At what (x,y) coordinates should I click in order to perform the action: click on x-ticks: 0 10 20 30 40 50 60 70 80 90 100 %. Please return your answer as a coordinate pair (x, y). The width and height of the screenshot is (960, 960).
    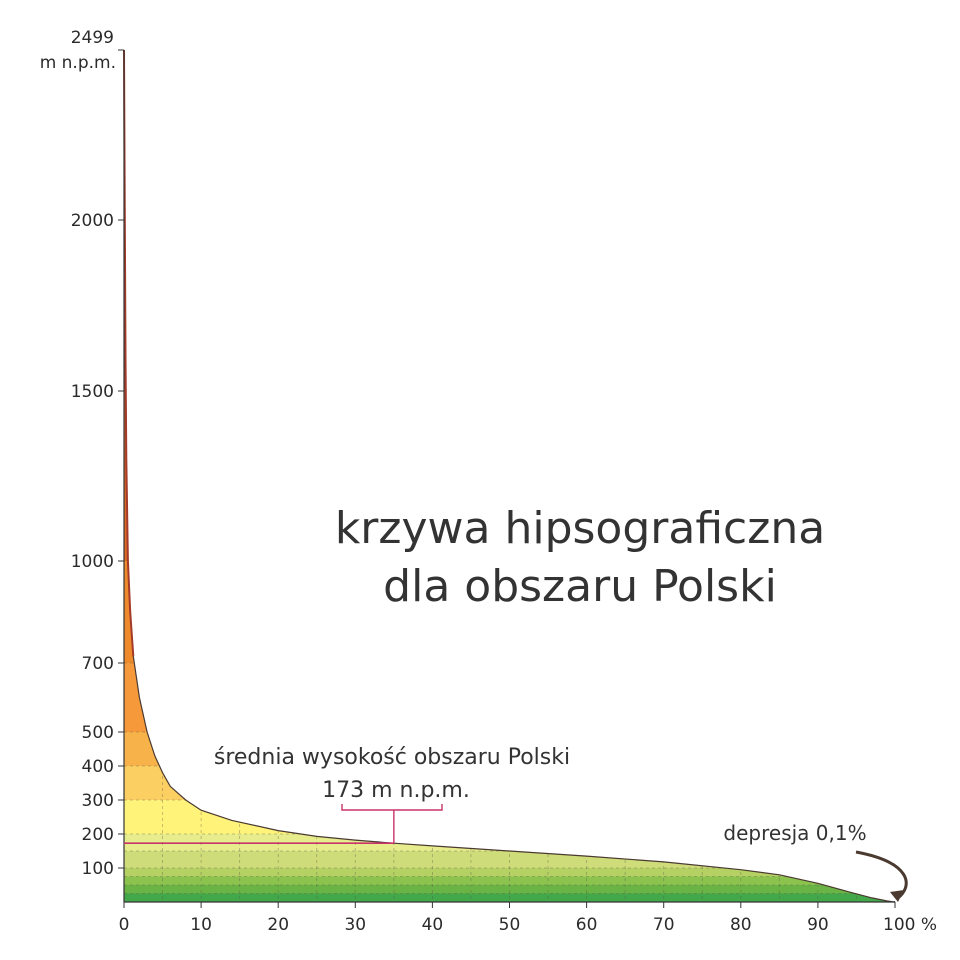
    Looking at the image, I should click on (528, 918).